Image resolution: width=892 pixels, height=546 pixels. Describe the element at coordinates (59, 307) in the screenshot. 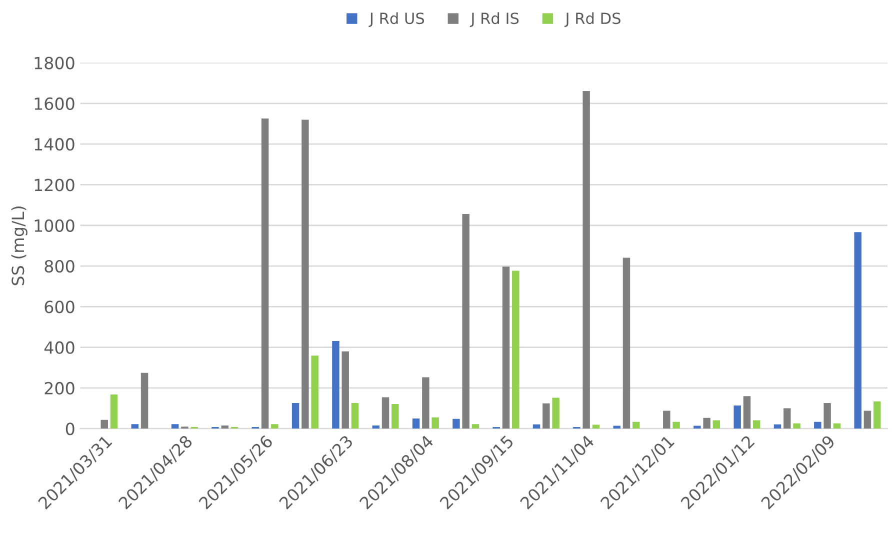

I see `y-tick-label: 600` at that location.